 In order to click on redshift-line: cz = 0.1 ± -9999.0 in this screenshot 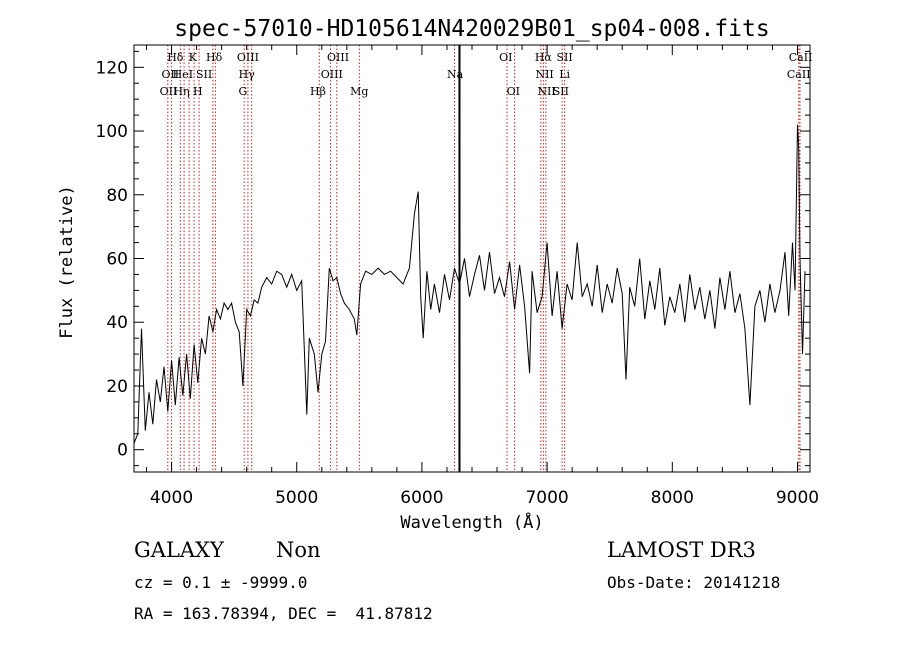, I will do `click(221, 582)`.